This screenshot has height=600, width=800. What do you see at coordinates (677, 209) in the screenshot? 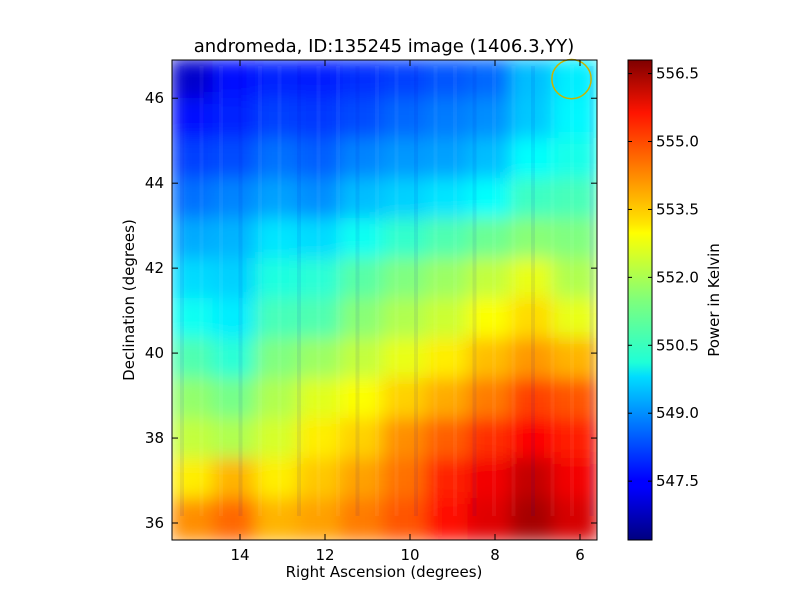
I see `colorbar-tick-label: 553.5` at bounding box center [677, 209].